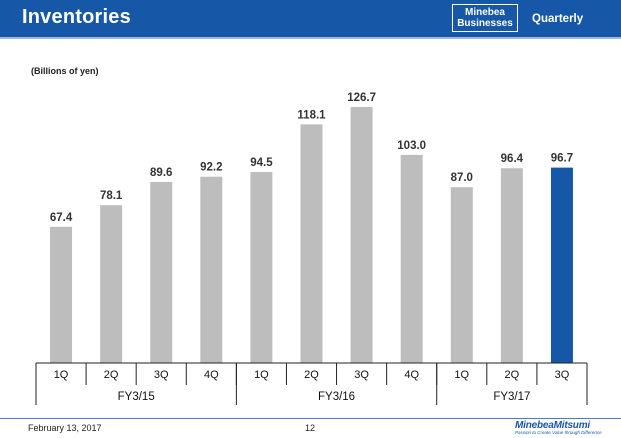 The image size is (621, 438). What do you see at coordinates (65, 71) in the screenshot?
I see `unit-label: (Billions of yen)` at bounding box center [65, 71].